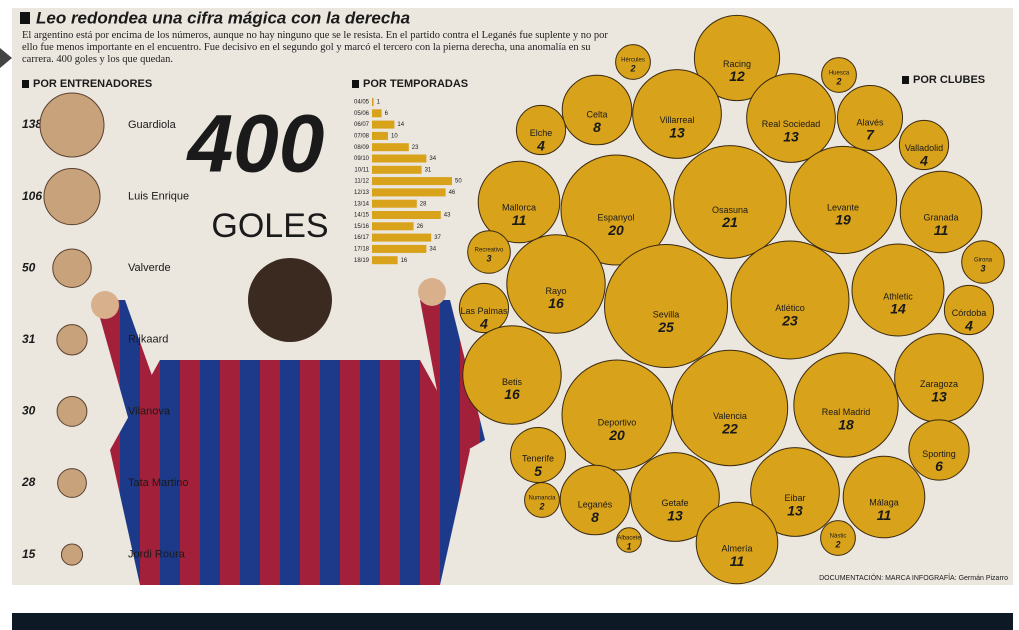 This screenshot has height=630, width=1019. Describe the element at coordinates (789, 321) in the screenshot. I see `club-goals: 23` at that location.